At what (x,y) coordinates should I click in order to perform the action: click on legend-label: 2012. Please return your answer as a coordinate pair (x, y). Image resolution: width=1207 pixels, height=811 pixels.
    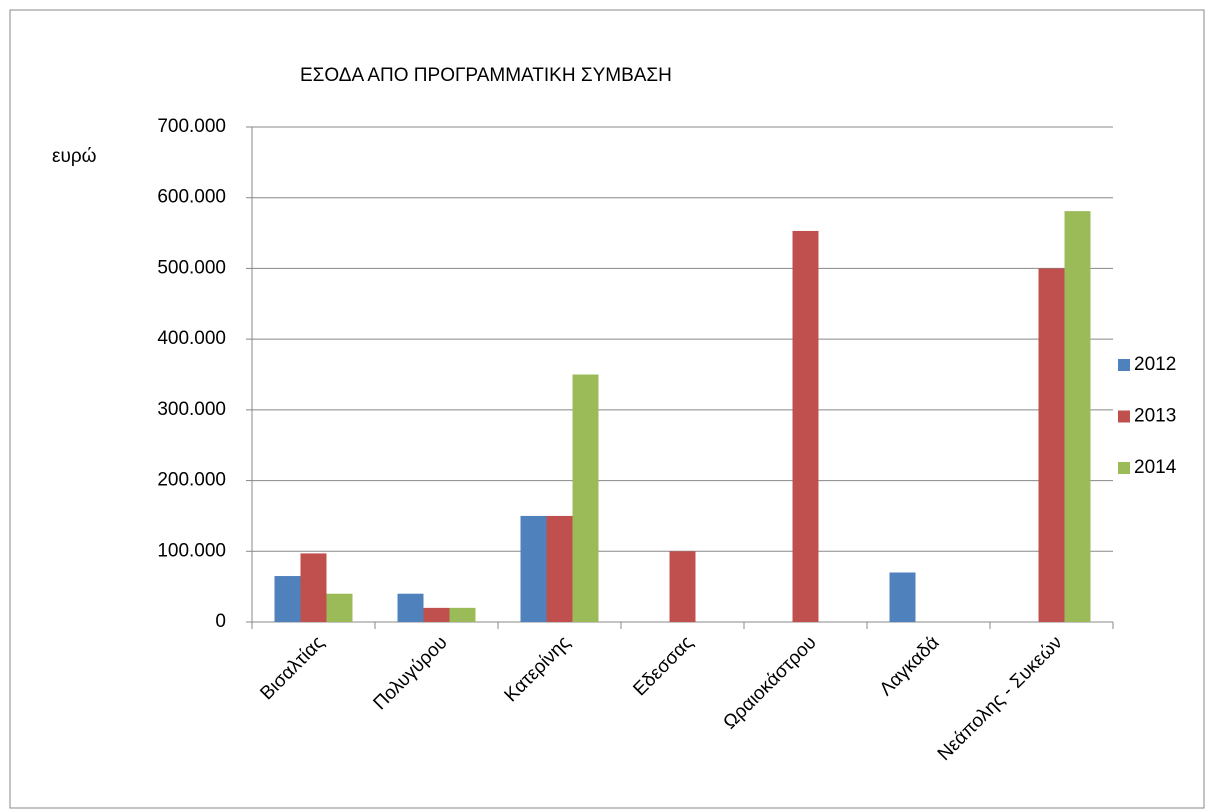
    Looking at the image, I should click on (1155, 364).